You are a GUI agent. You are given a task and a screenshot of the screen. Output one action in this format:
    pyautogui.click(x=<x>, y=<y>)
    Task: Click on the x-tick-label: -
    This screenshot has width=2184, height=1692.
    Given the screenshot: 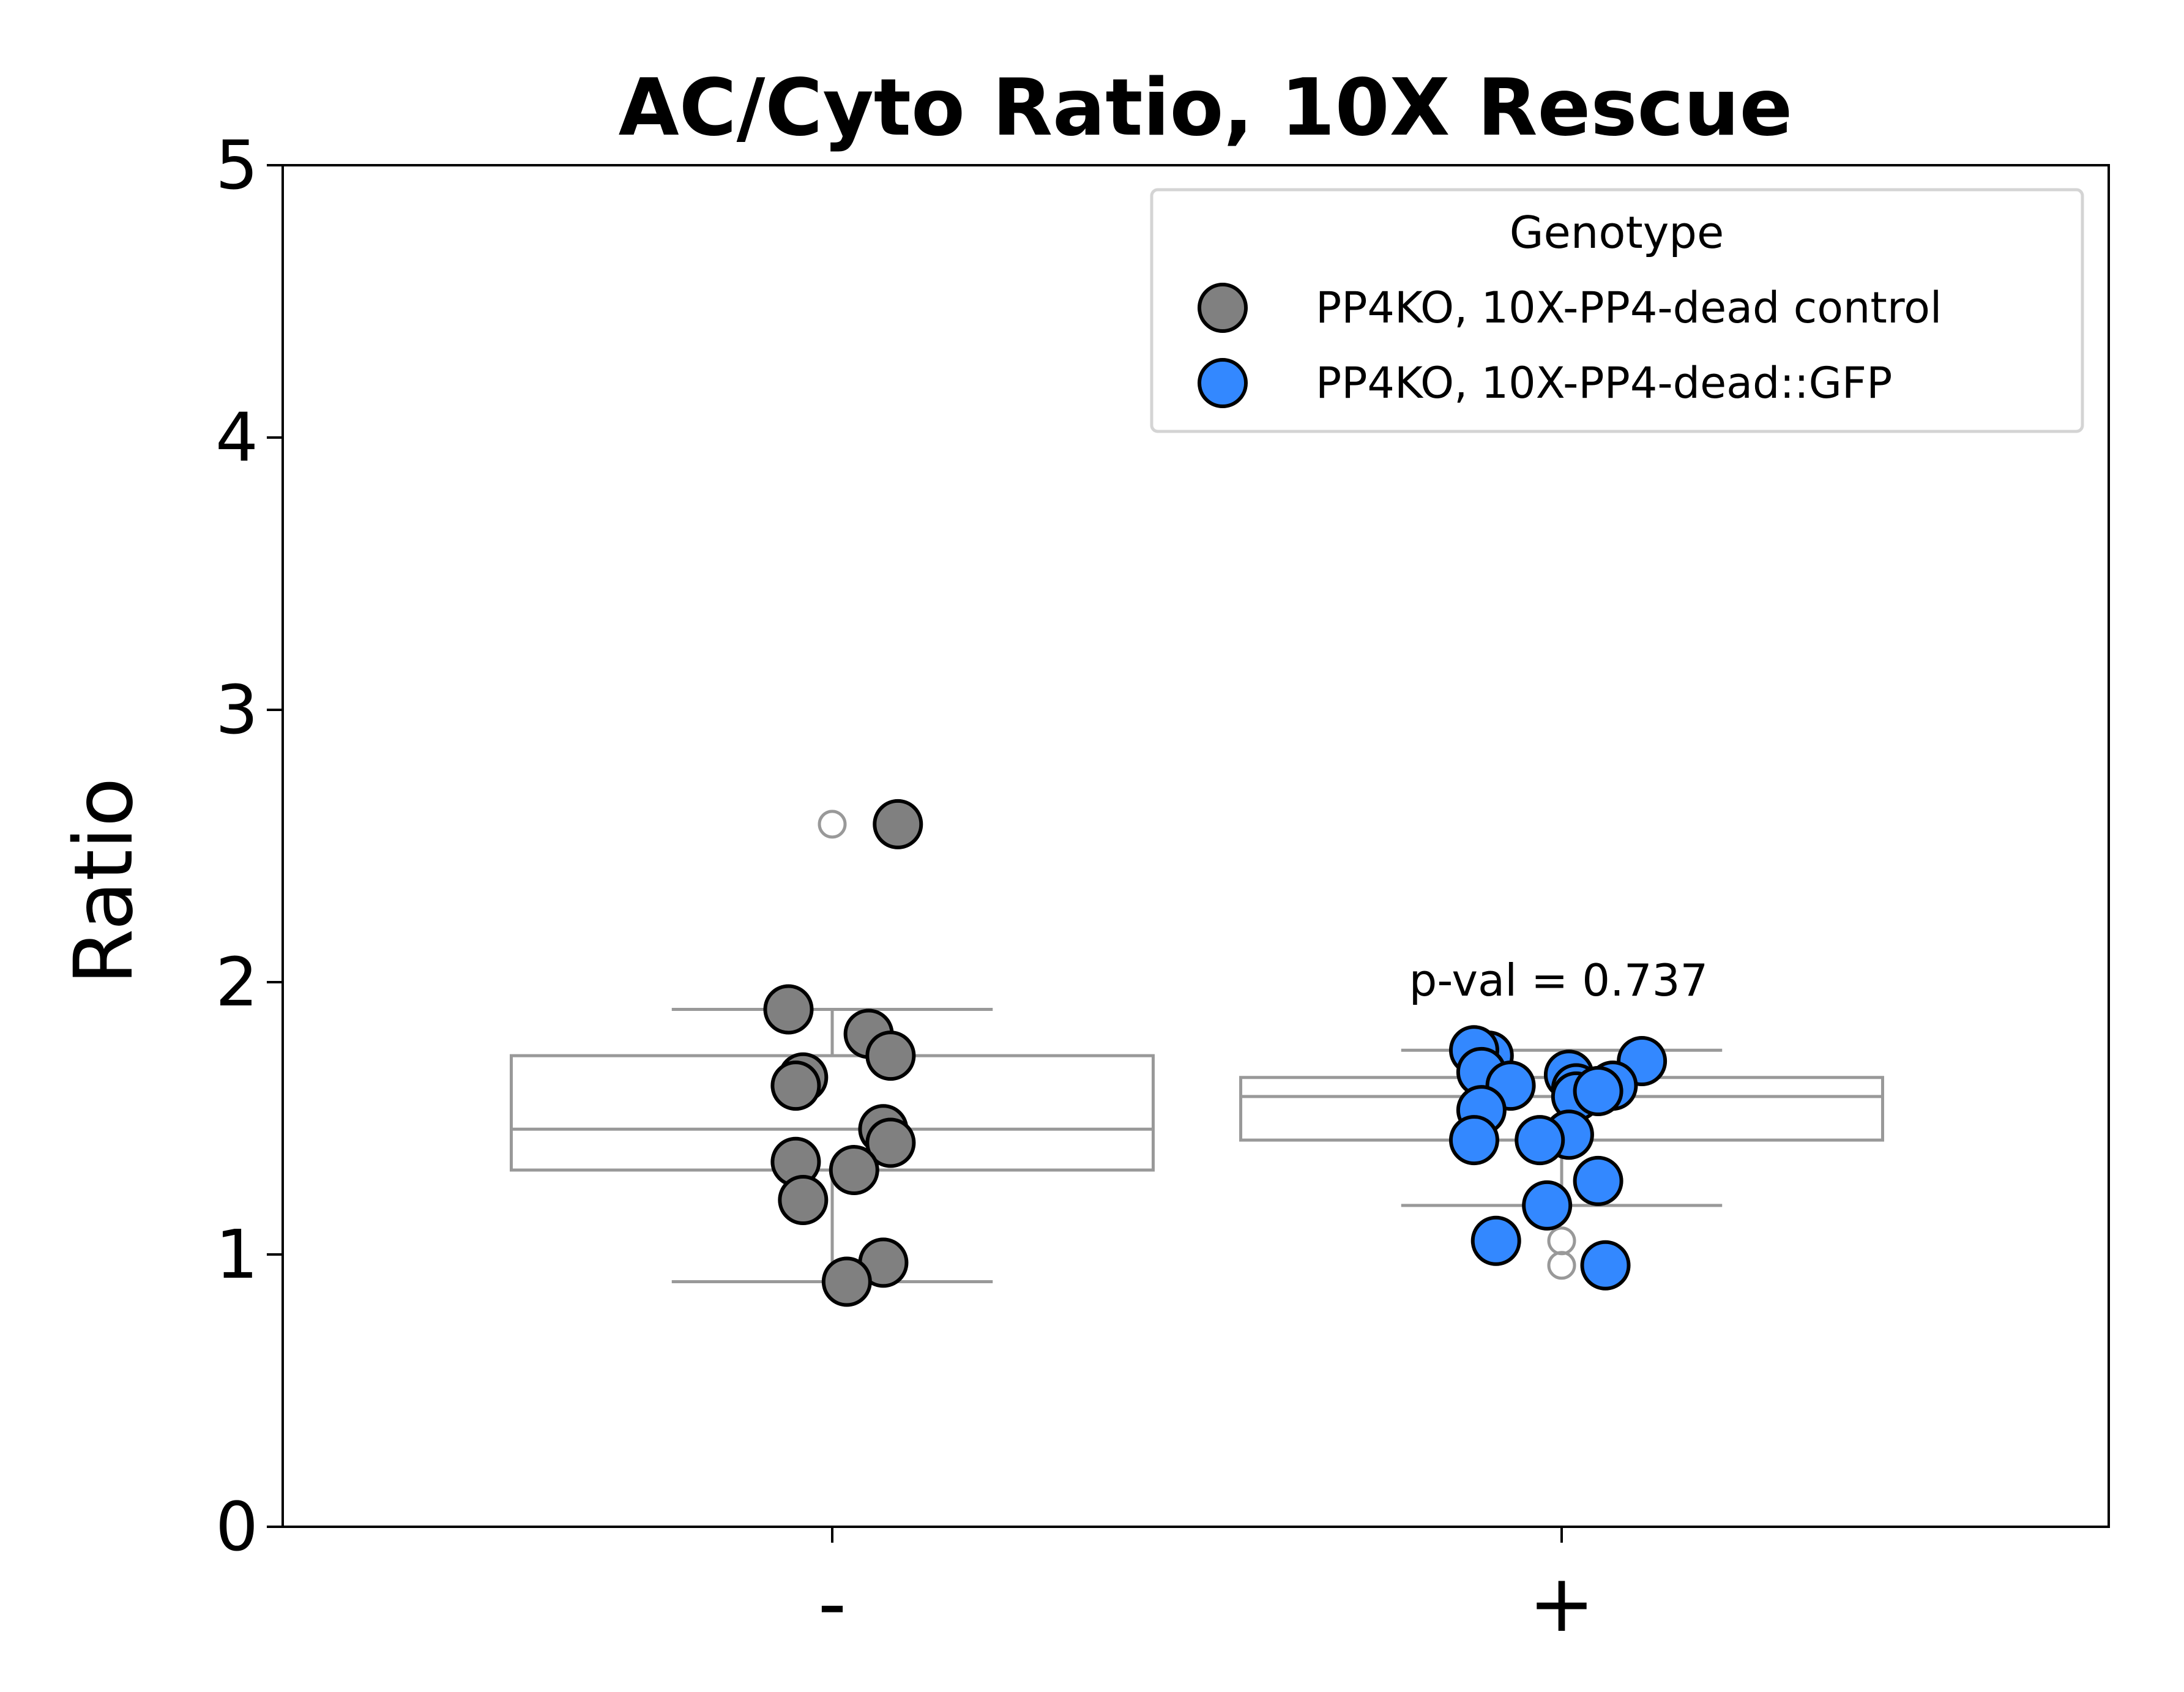 What is the action you would take?
    pyautogui.click(x=832, y=1603)
    